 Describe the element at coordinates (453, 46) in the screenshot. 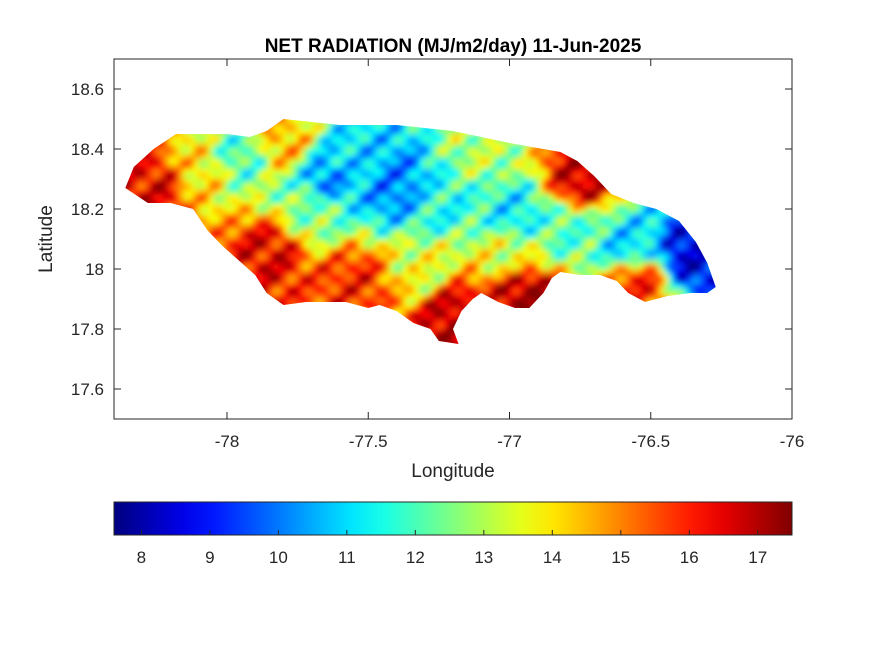

I see `chart-title: NET RADIATION (MJ/m2/day) 11-Jun-2025` at that location.